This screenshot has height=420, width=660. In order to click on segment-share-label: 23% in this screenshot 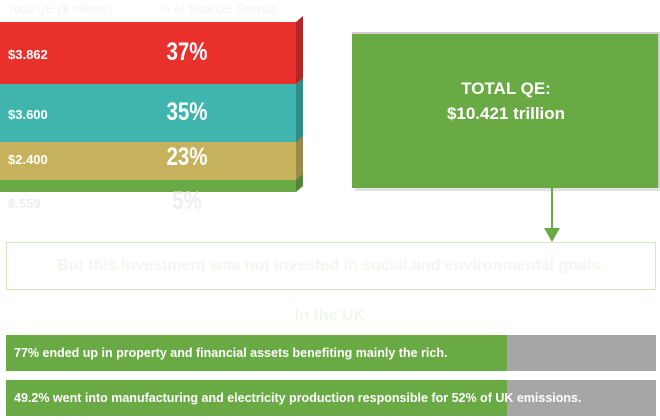, I will do `click(187, 157)`.